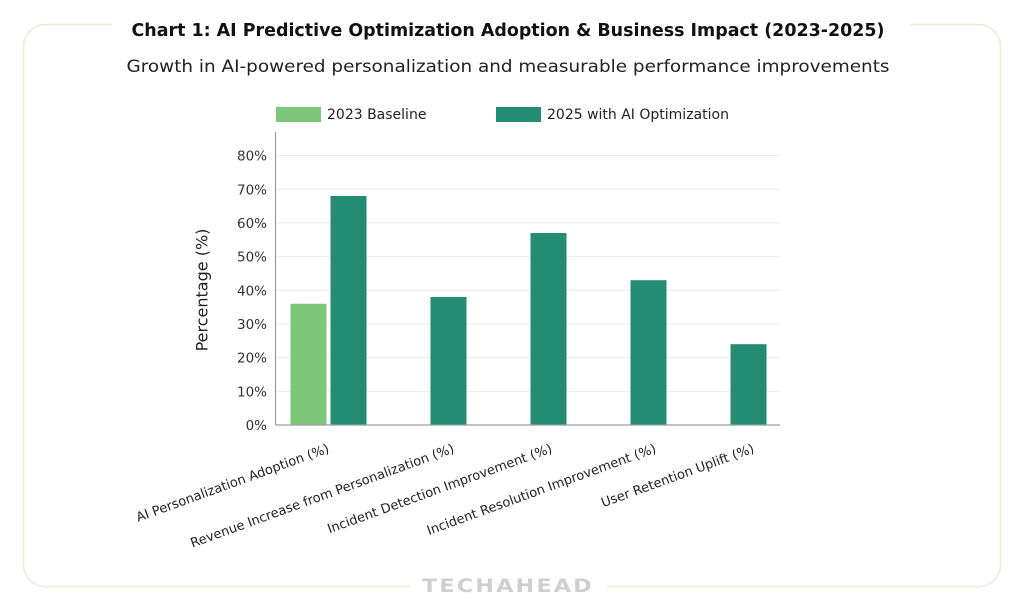 The width and height of the screenshot is (1024, 609). Describe the element at coordinates (252, 258) in the screenshot. I see `y-tick-label-50: 50%` at that location.